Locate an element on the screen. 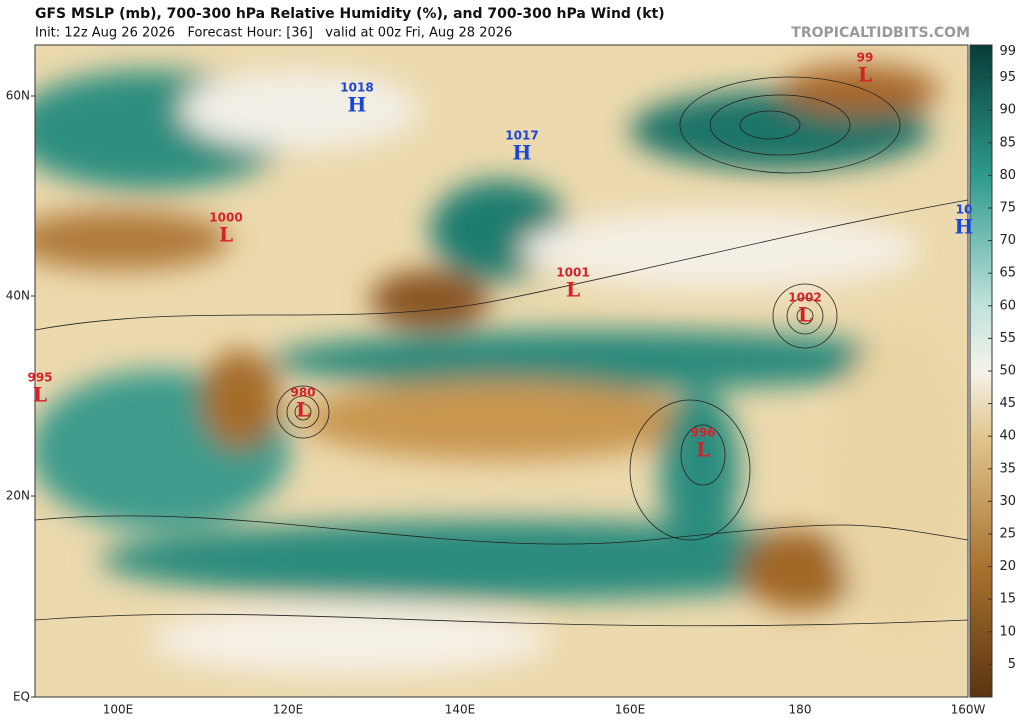 Image resolution: width=1024 pixels, height=721 pixels. lon-label: 160E is located at coordinates (630, 710).